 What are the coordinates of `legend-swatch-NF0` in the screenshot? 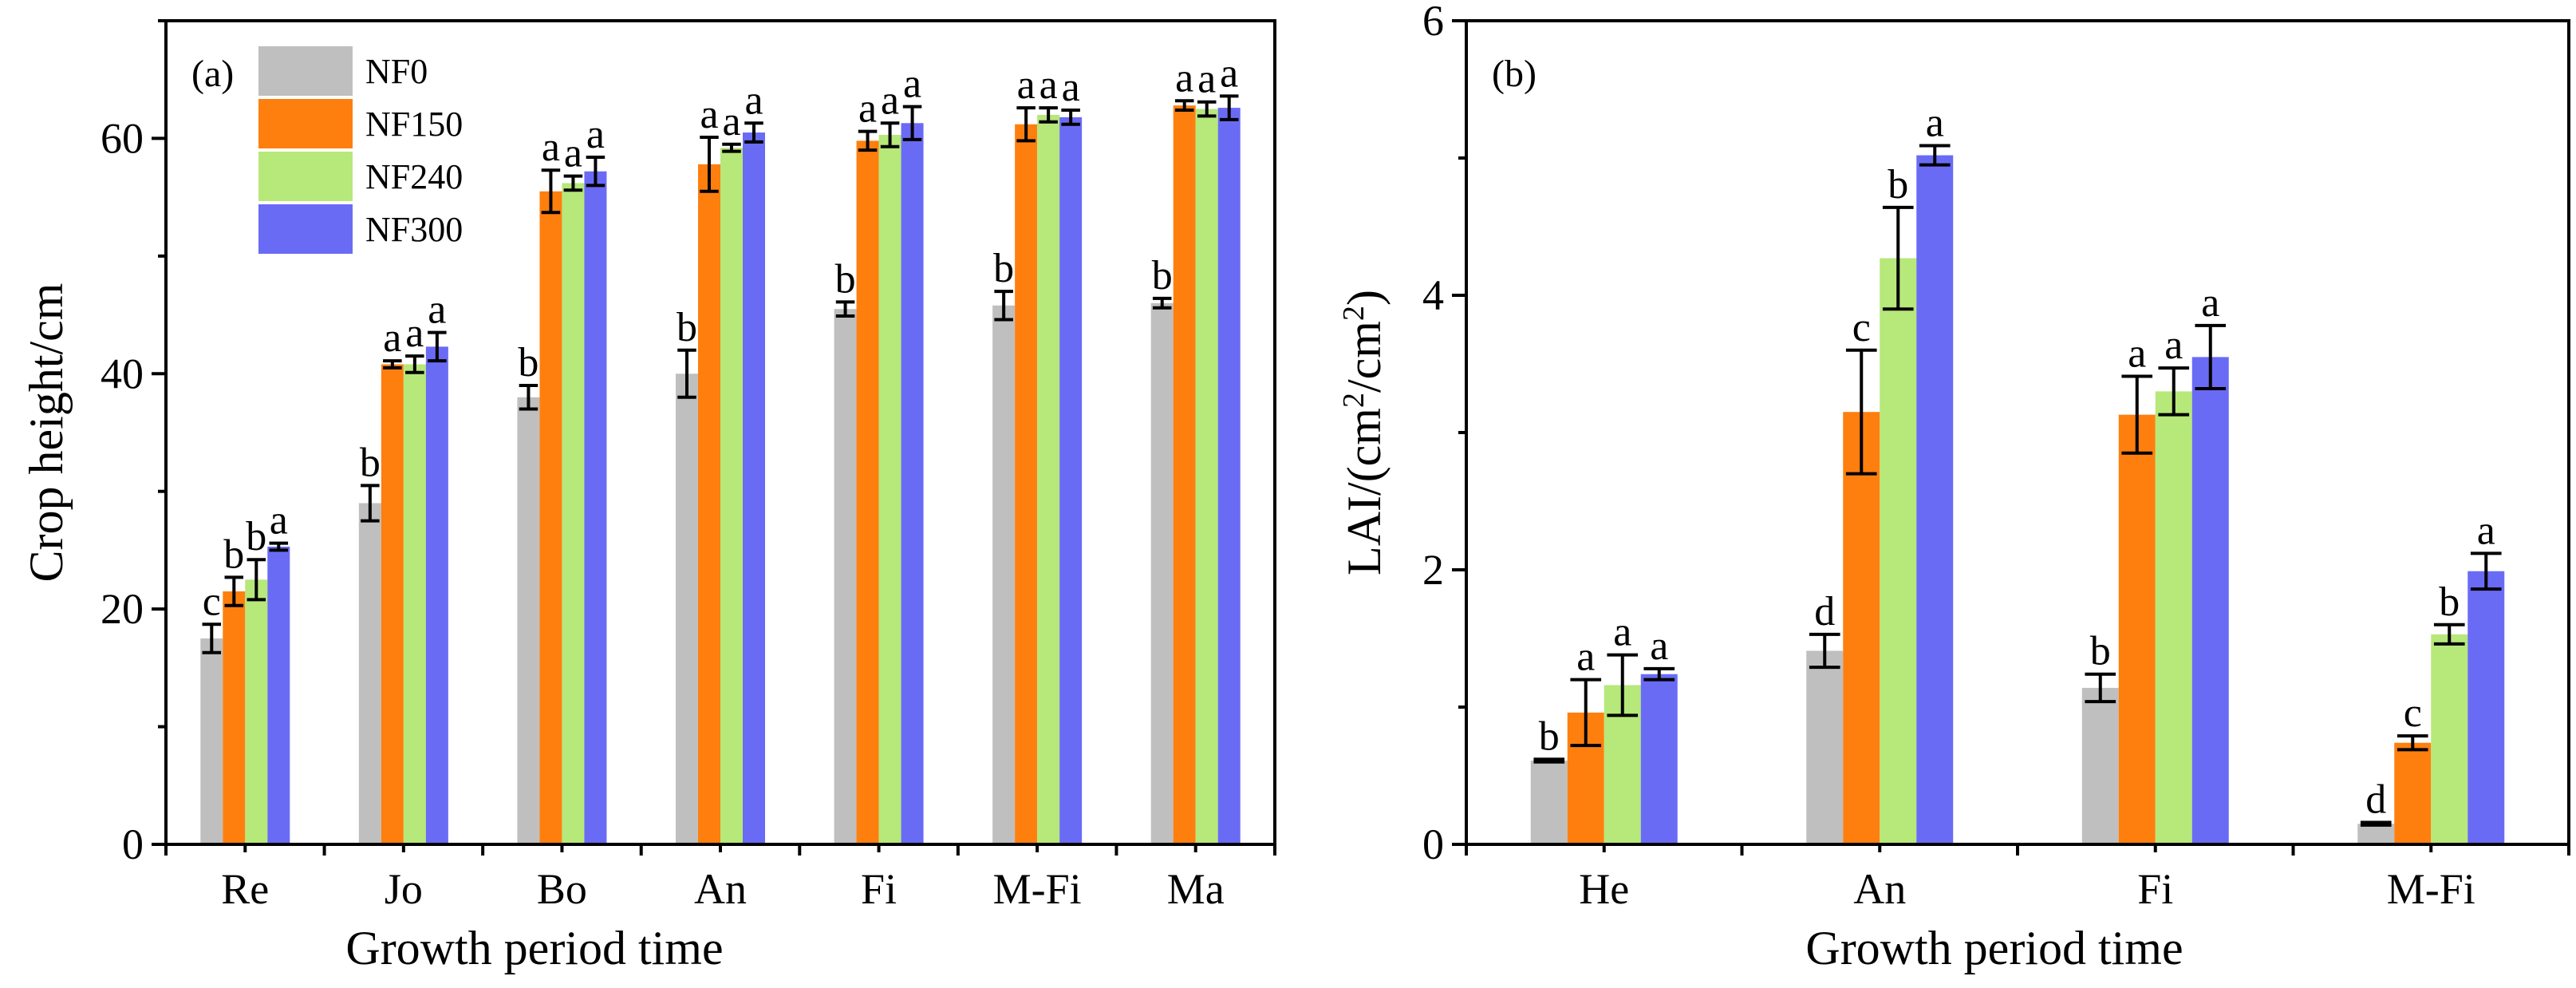 It's located at (305, 71).